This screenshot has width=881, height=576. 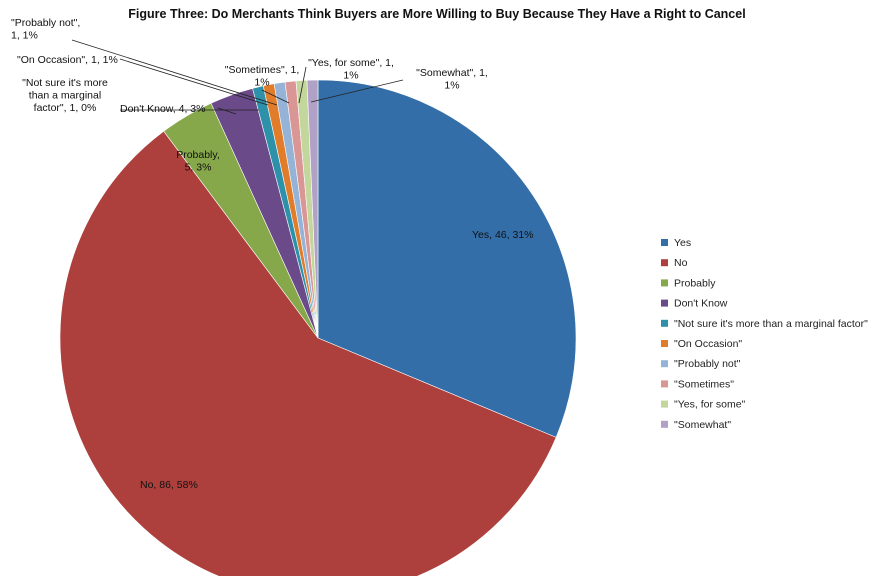 I want to click on legend-item-probably: Probably, so click(x=688, y=283).